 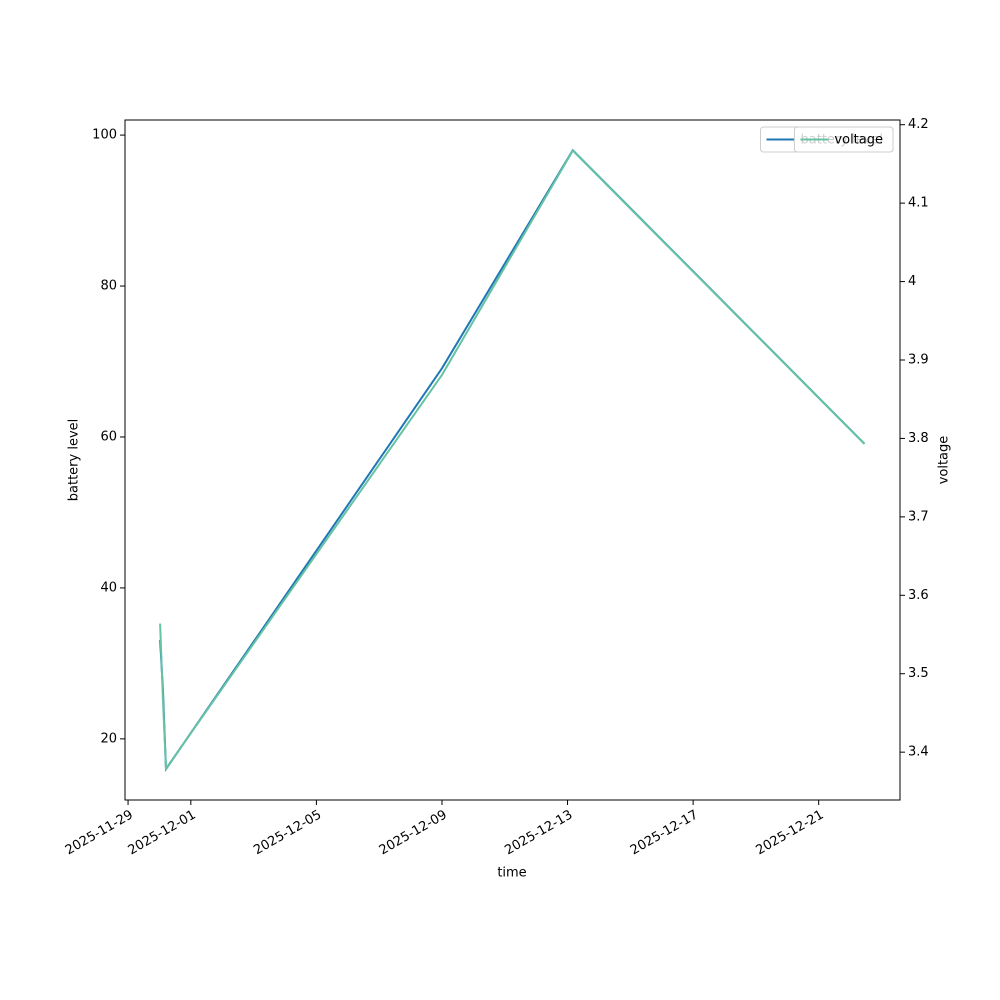 I want to click on y2-tick-label: 3.4, so click(x=918, y=752).